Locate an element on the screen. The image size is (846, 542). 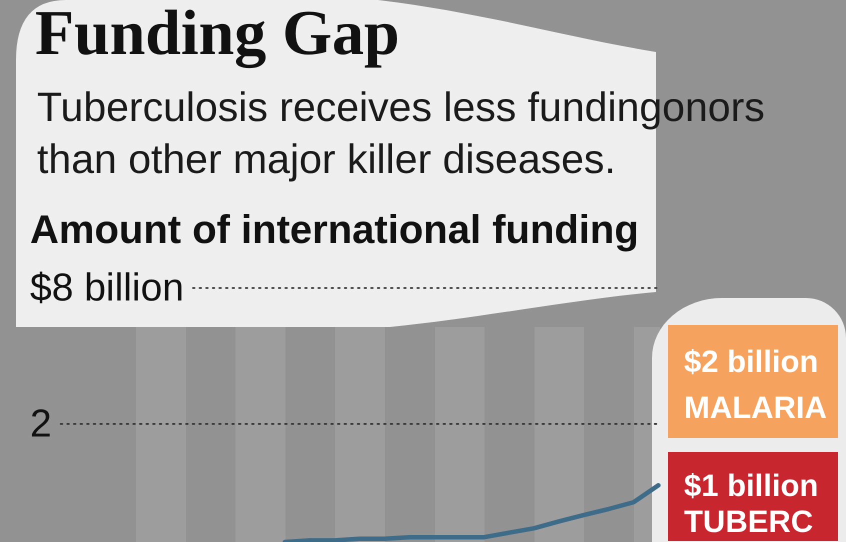
y-axis-title: Amount of international funding is located at coordinates (334, 230).